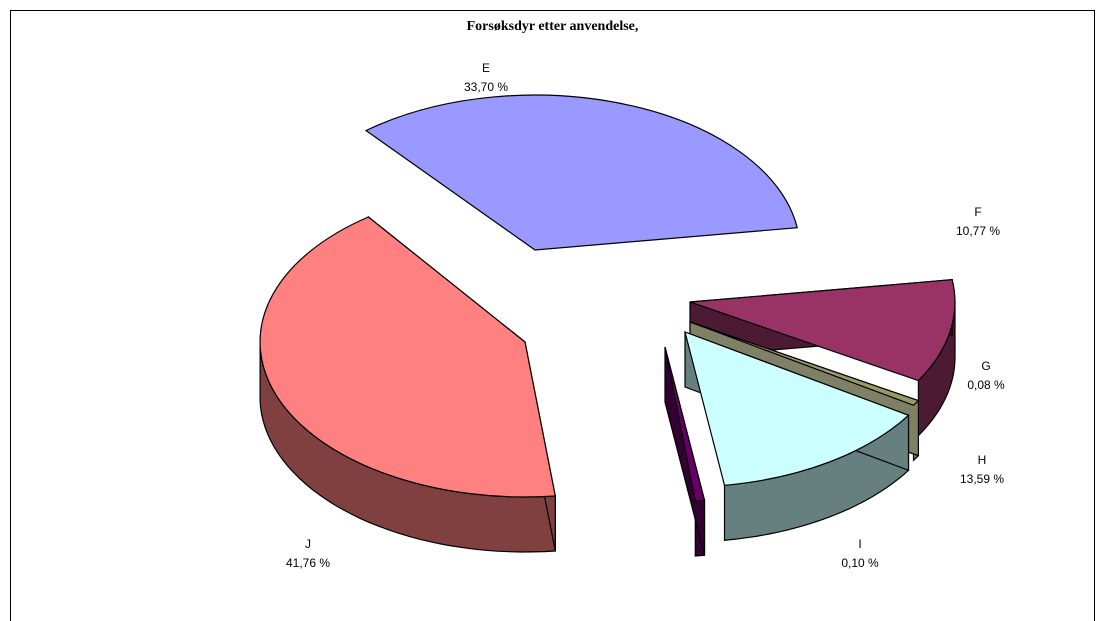 The width and height of the screenshot is (1109, 621). Describe the element at coordinates (977, 212) in the screenshot. I see `label-f-category: F` at that location.